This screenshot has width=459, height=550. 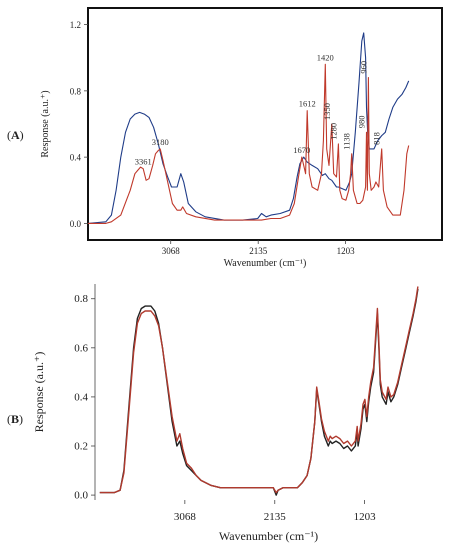 I want to click on y-tick-label: 0.2, so click(x=81, y=447).